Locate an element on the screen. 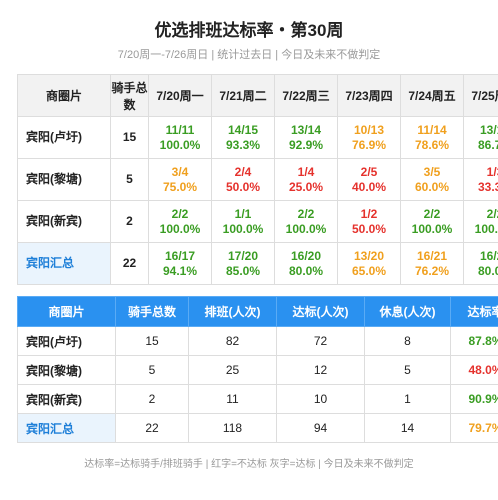 The height and width of the screenshot is (500, 498). day-cell: 1/2 50.0% is located at coordinates (369, 221).